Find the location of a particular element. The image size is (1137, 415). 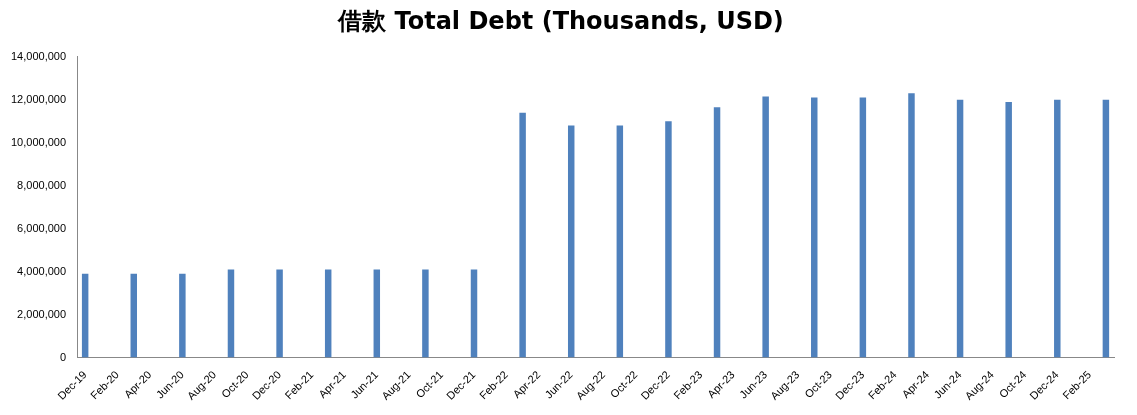

y-tick-label: 6,000,000 is located at coordinates (42, 227).